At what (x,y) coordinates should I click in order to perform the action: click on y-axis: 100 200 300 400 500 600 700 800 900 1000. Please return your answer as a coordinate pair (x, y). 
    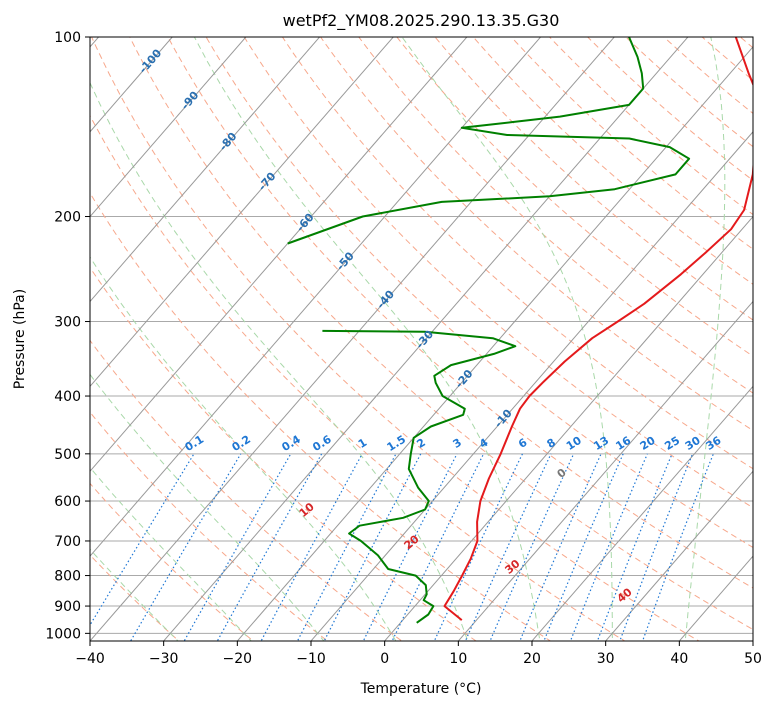
    Looking at the image, I should click on (67, 336).